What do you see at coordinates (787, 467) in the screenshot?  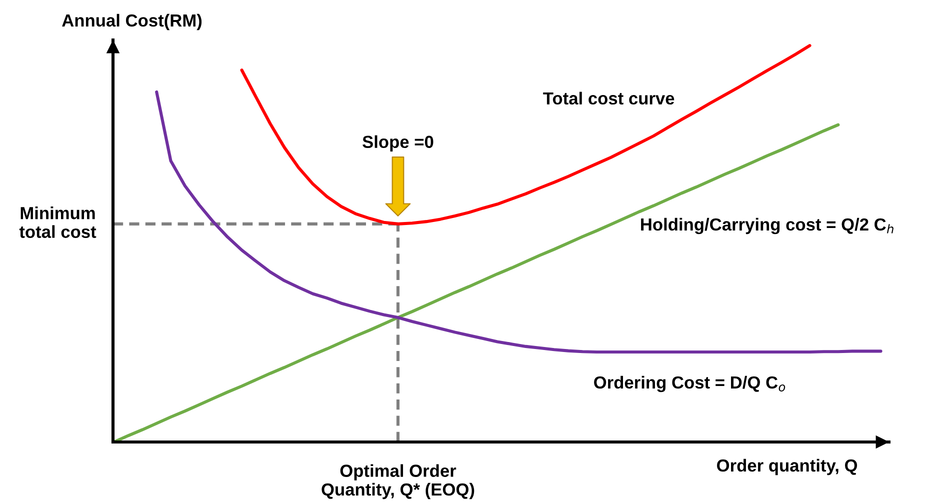 I see `x-axis-title: Order quantity, Q` at bounding box center [787, 467].